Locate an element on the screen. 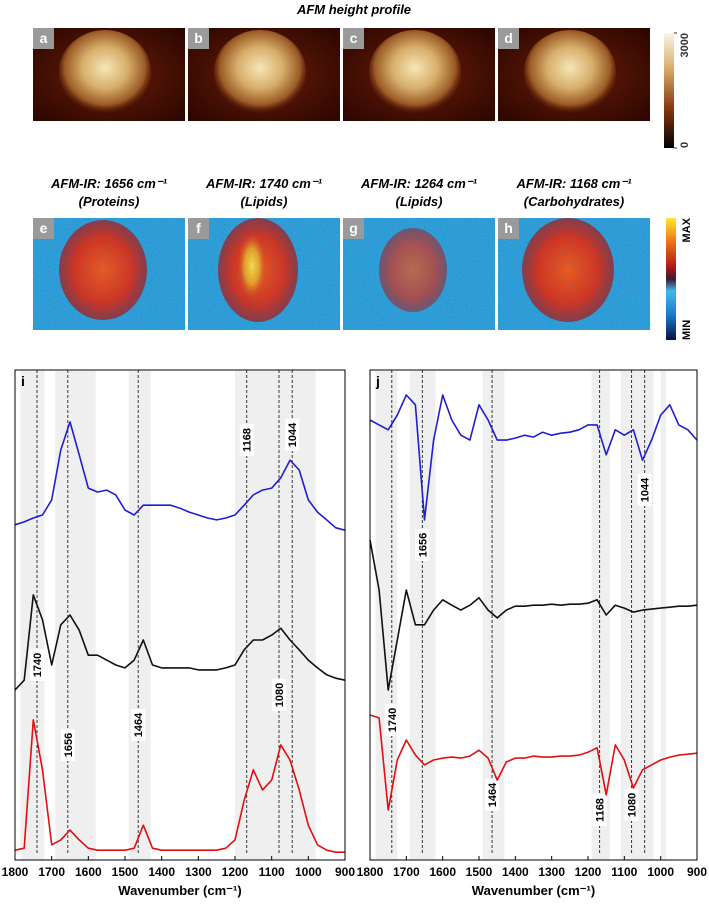 Image resolution: width=709 pixels, height=913 pixels. ir-image-title: AFM-IR: 1168 cm⁻¹ is located at coordinates (574, 183).